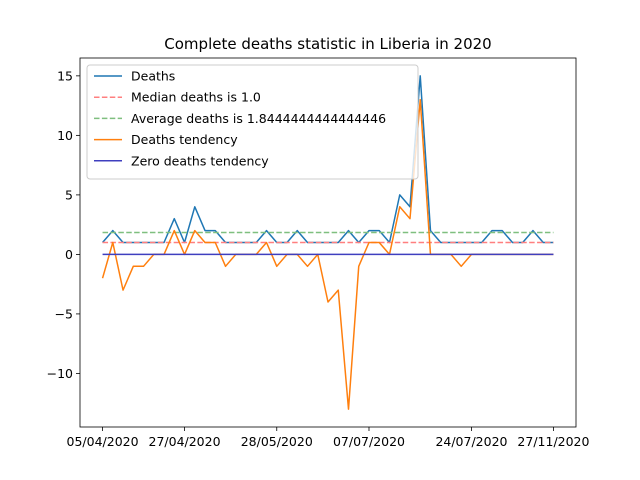 Image resolution: width=640 pixels, height=480 pixels. What do you see at coordinates (69, 194) in the screenshot?
I see `y-tick-label: 5` at bounding box center [69, 194].